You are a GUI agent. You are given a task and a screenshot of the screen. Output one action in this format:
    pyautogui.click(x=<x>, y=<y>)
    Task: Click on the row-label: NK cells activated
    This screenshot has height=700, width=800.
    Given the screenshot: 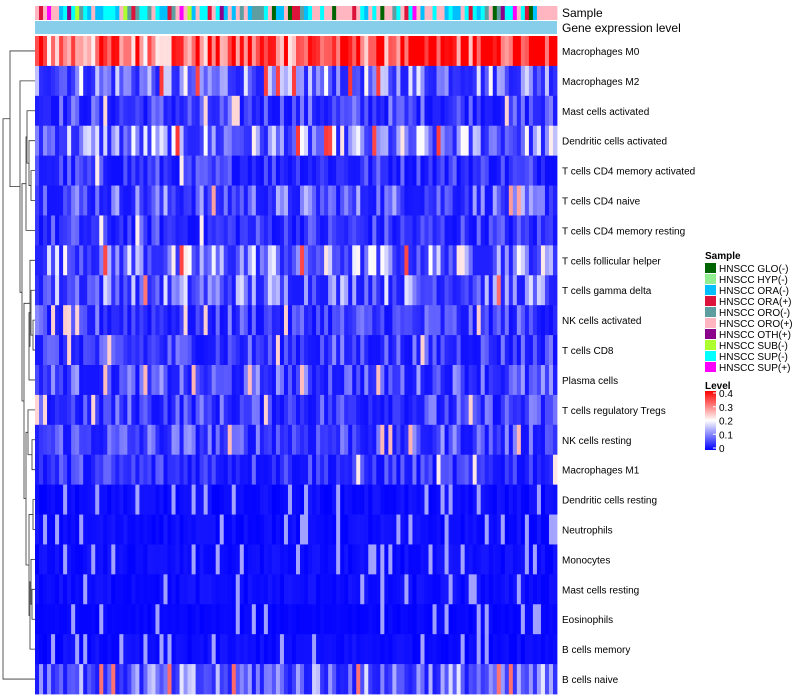 What is the action you would take?
    pyautogui.click(x=601, y=321)
    